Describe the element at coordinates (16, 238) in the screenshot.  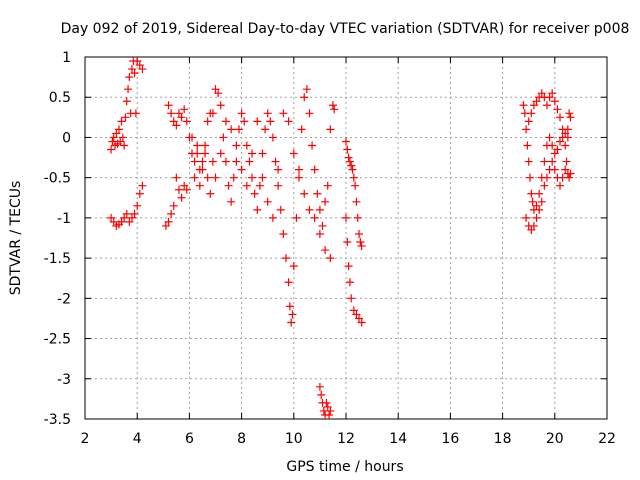
I see `y-axis-label: SDTVAR / TECUs` at that location.